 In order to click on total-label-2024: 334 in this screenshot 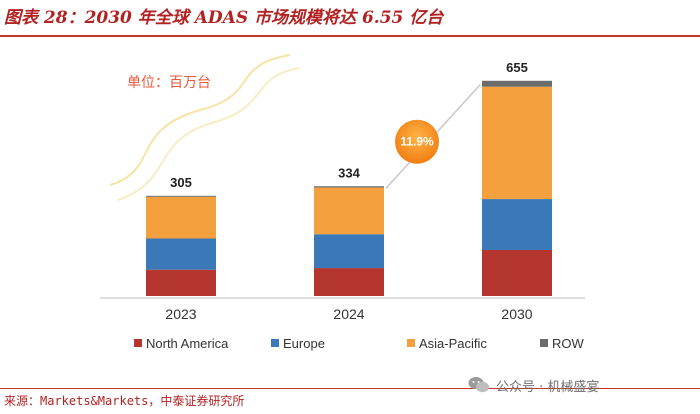, I will do `click(349, 172)`.